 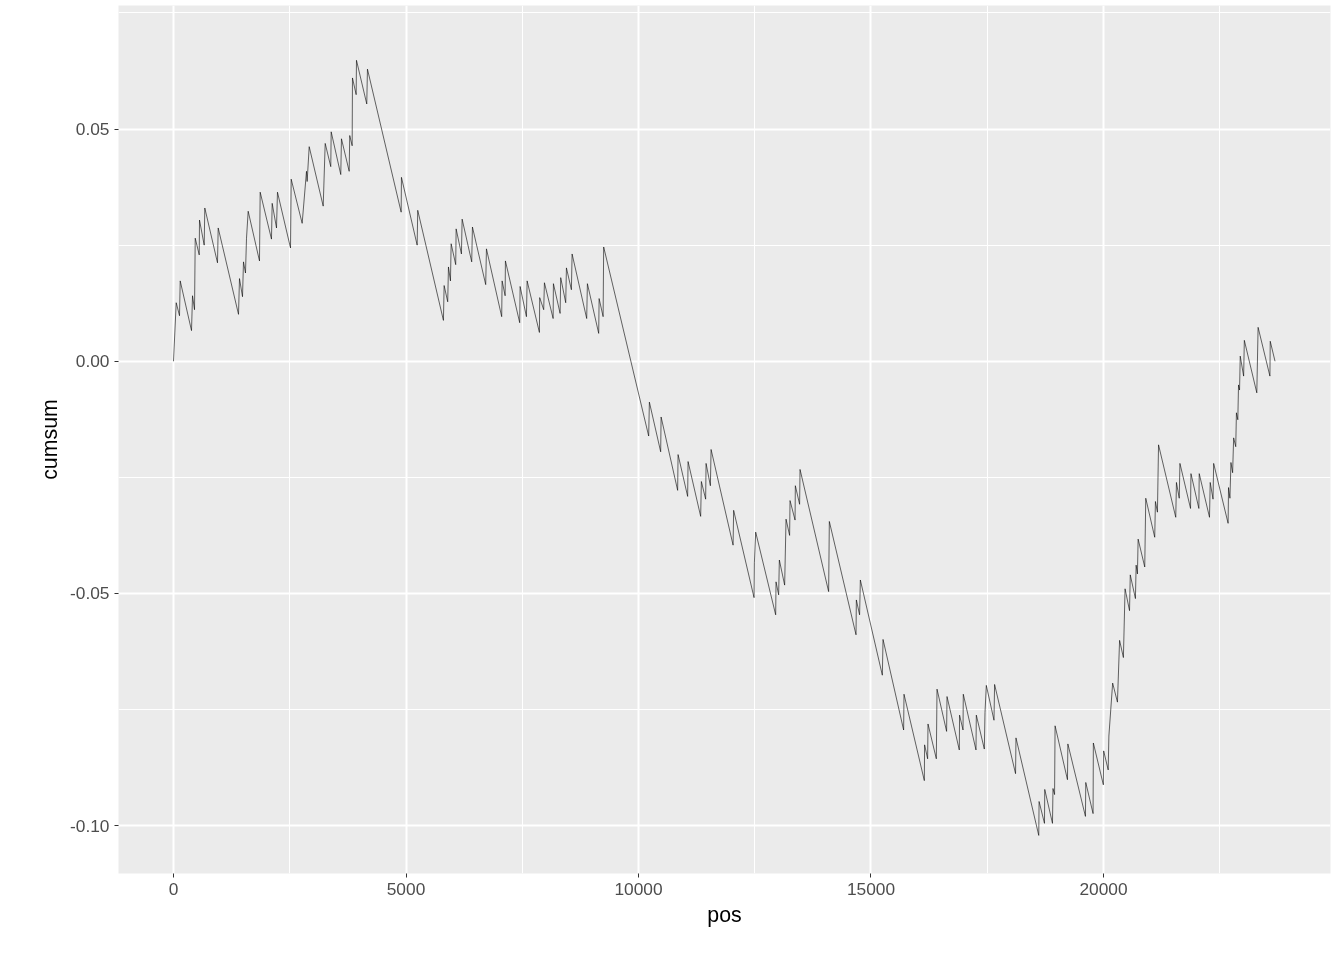 What do you see at coordinates (406, 888) in the screenshot?
I see `x-tick-label: 5000` at bounding box center [406, 888].